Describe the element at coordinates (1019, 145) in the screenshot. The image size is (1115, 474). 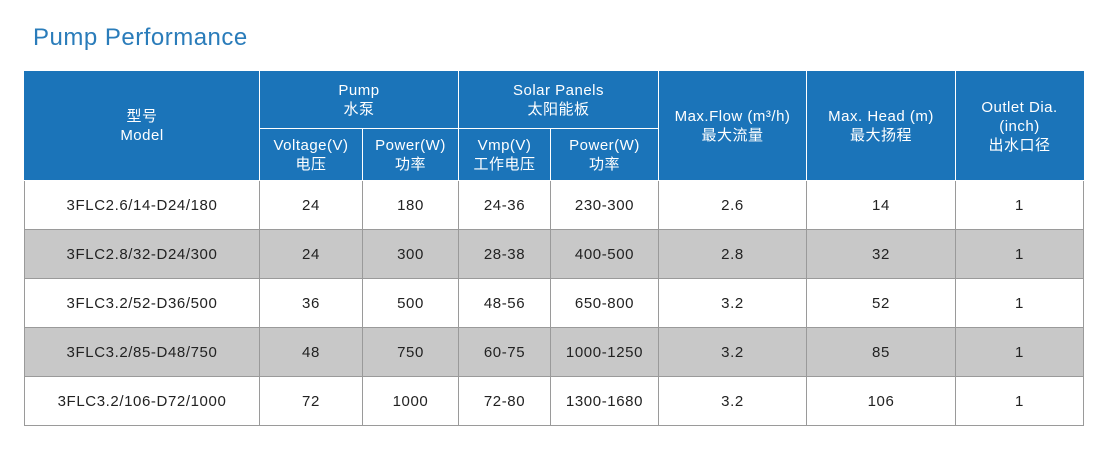
I see `header-text: 出水口径` at that location.